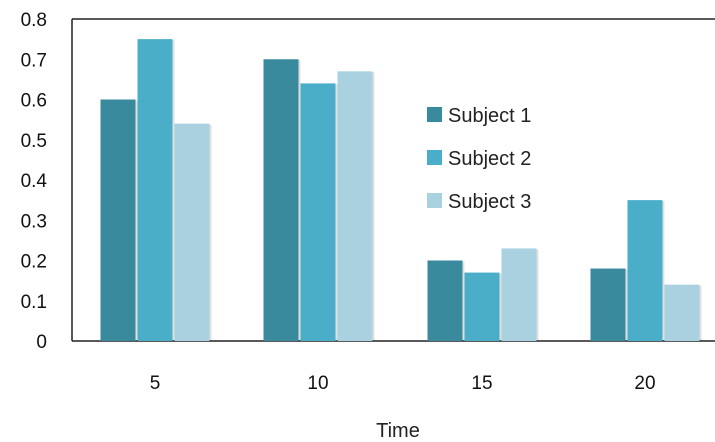  Describe the element at coordinates (34, 141) in the screenshot. I see `y-tick-label-5: 0.5` at that location.